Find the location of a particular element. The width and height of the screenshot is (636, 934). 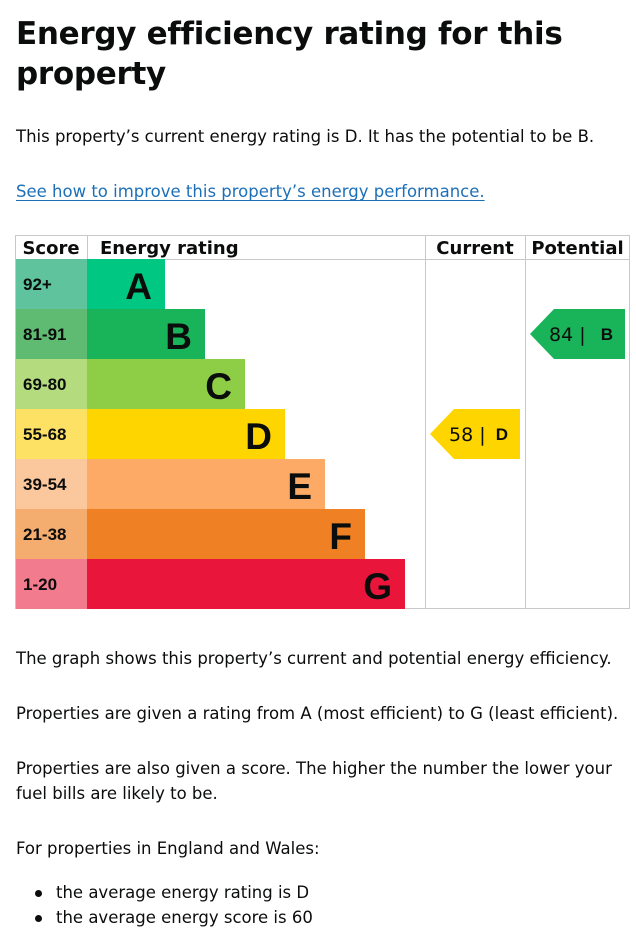

score-cell-g is located at coordinates (51, 584).